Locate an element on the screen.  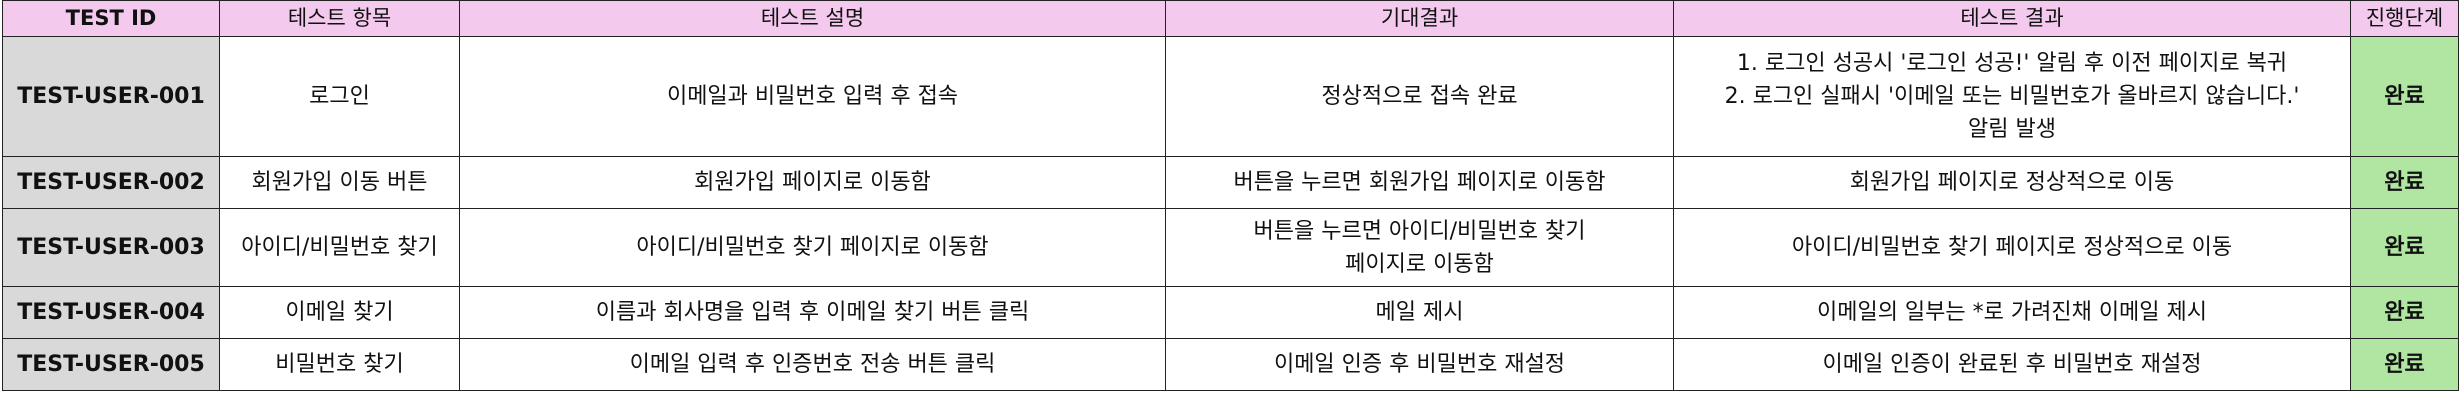
expected-result-line: 페이지로 이동함 is located at coordinates (1419, 264).